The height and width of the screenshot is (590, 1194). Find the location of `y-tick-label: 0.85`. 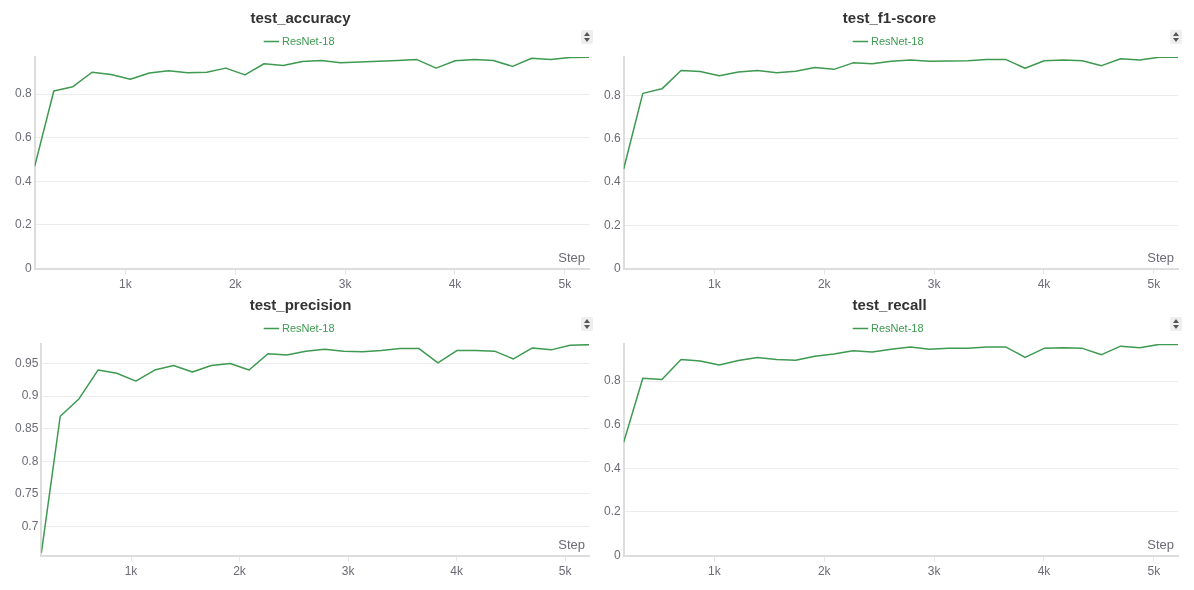

y-tick-label: 0.85 is located at coordinates (27, 427).